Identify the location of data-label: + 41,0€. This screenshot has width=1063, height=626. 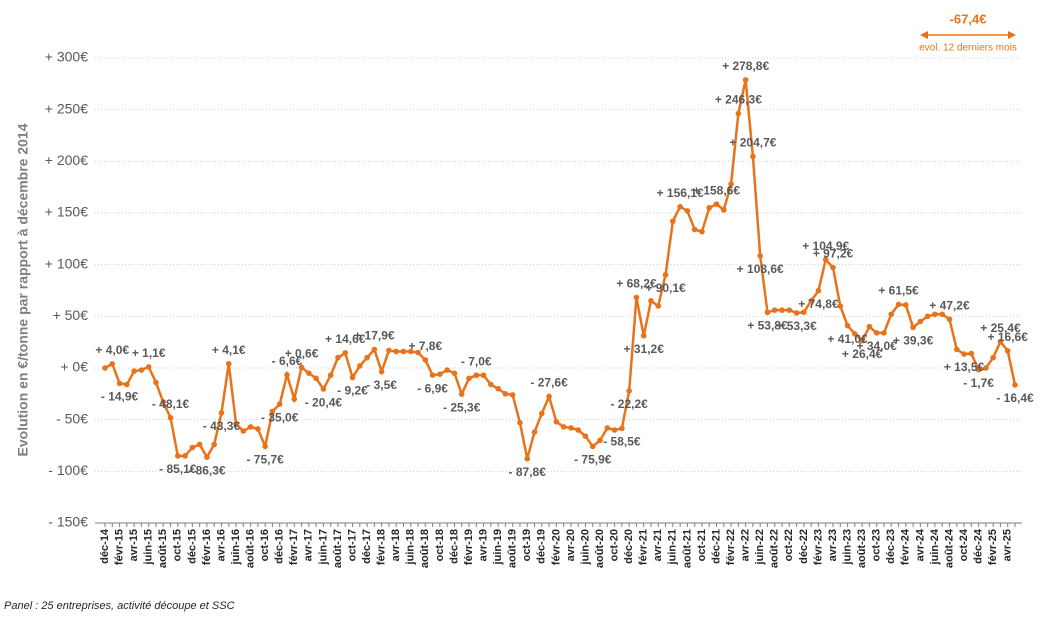
(847, 339).